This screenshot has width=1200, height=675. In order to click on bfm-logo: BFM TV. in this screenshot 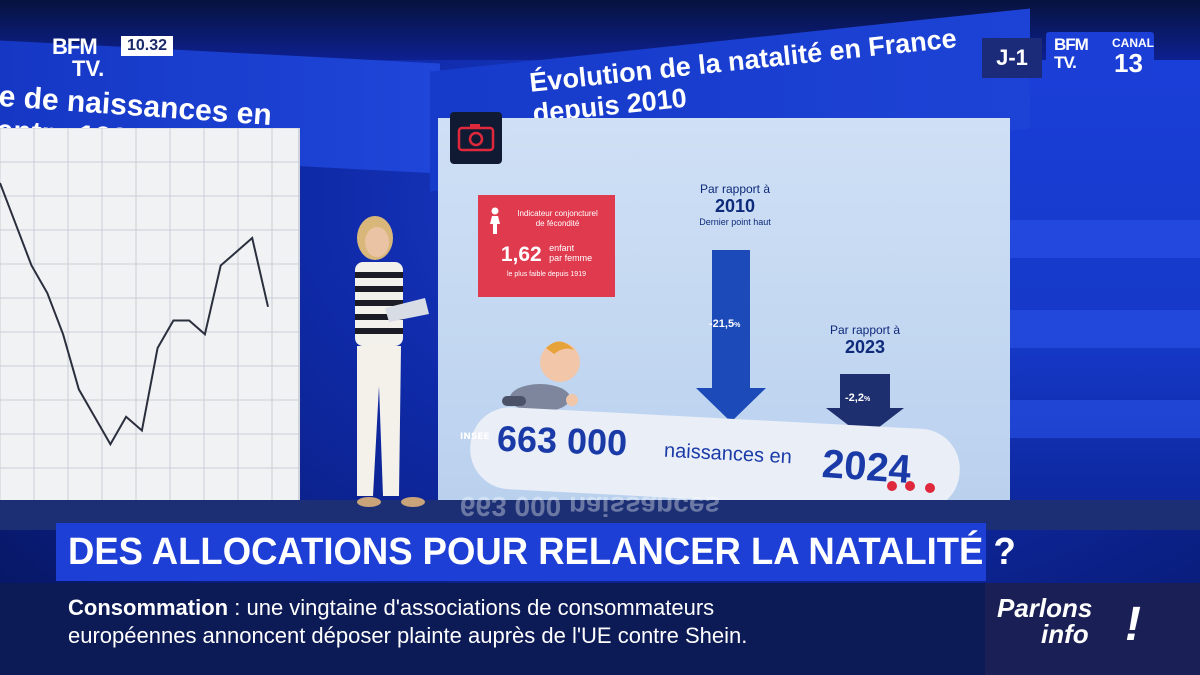, I will do `click(85, 60)`.